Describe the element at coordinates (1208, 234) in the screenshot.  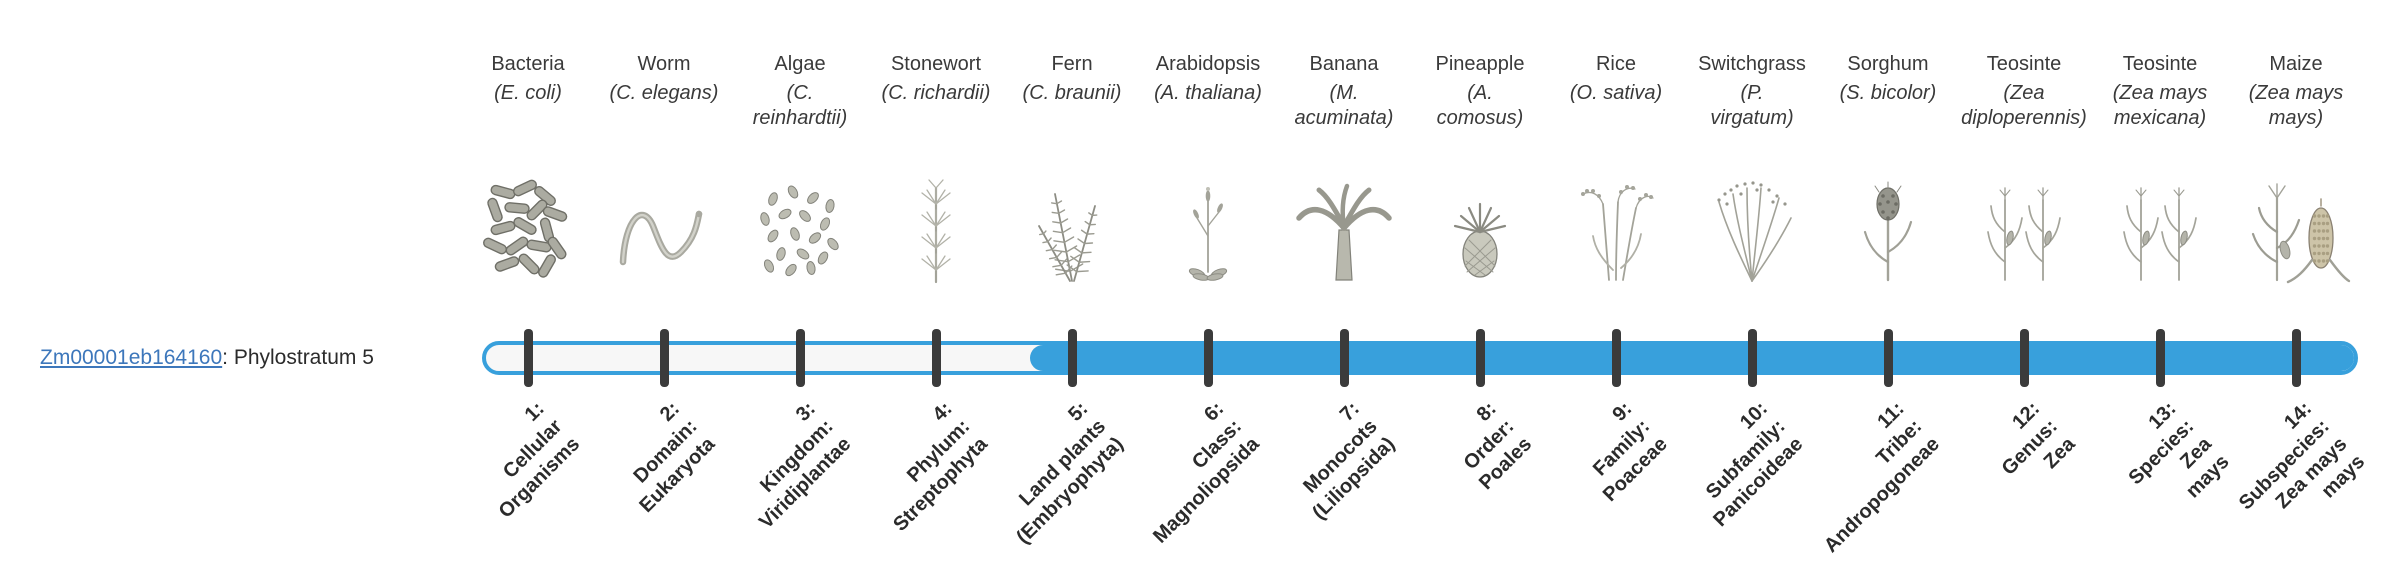
I see `arabidopsis-icon` at that location.